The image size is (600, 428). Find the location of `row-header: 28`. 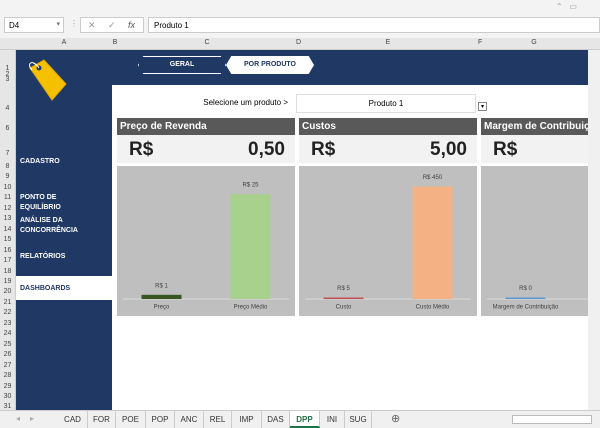

row-header: 28 is located at coordinates (7, 375).